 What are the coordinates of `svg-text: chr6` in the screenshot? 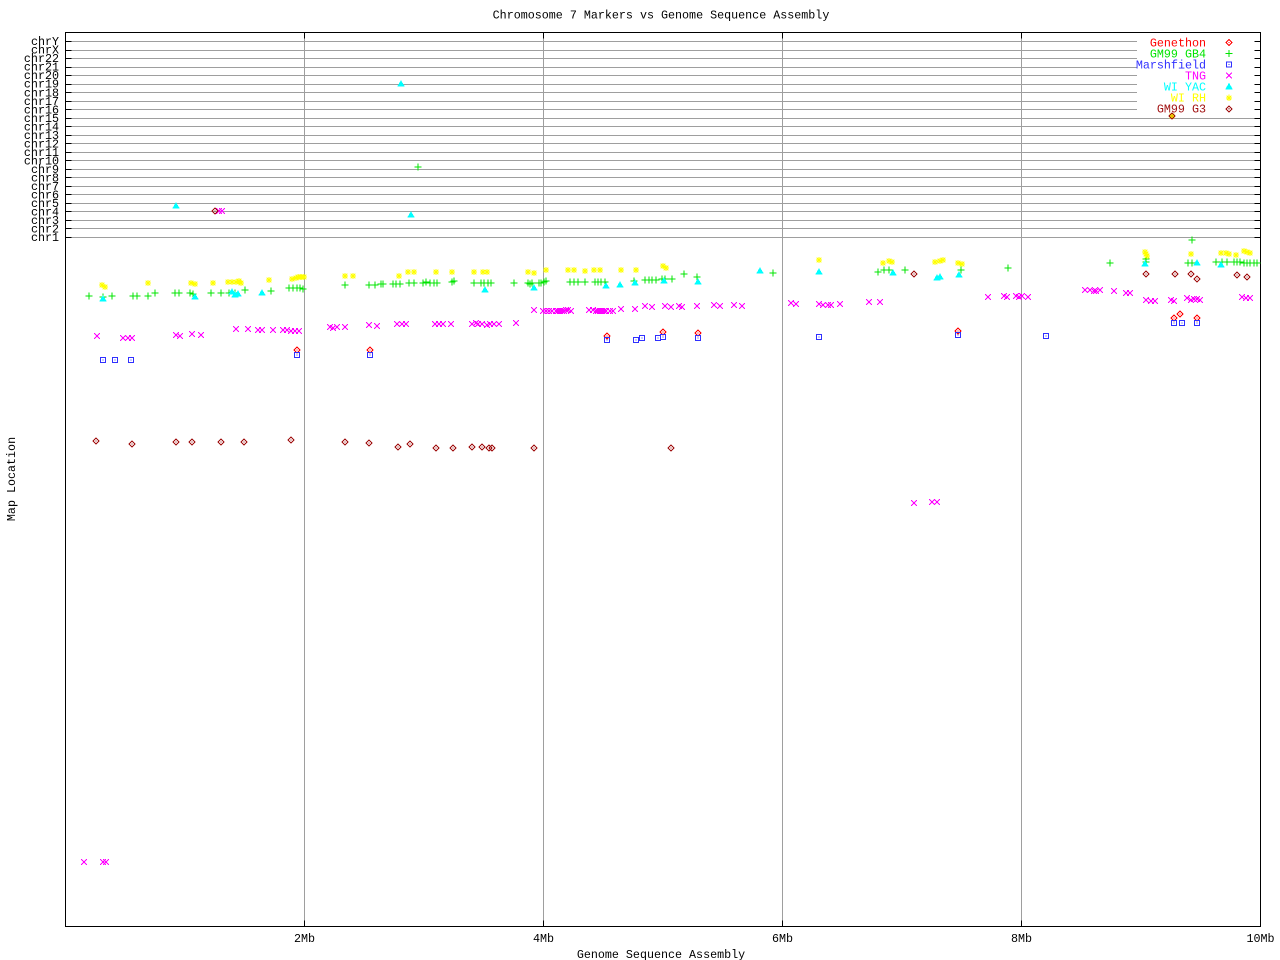 It's located at (45, 195).